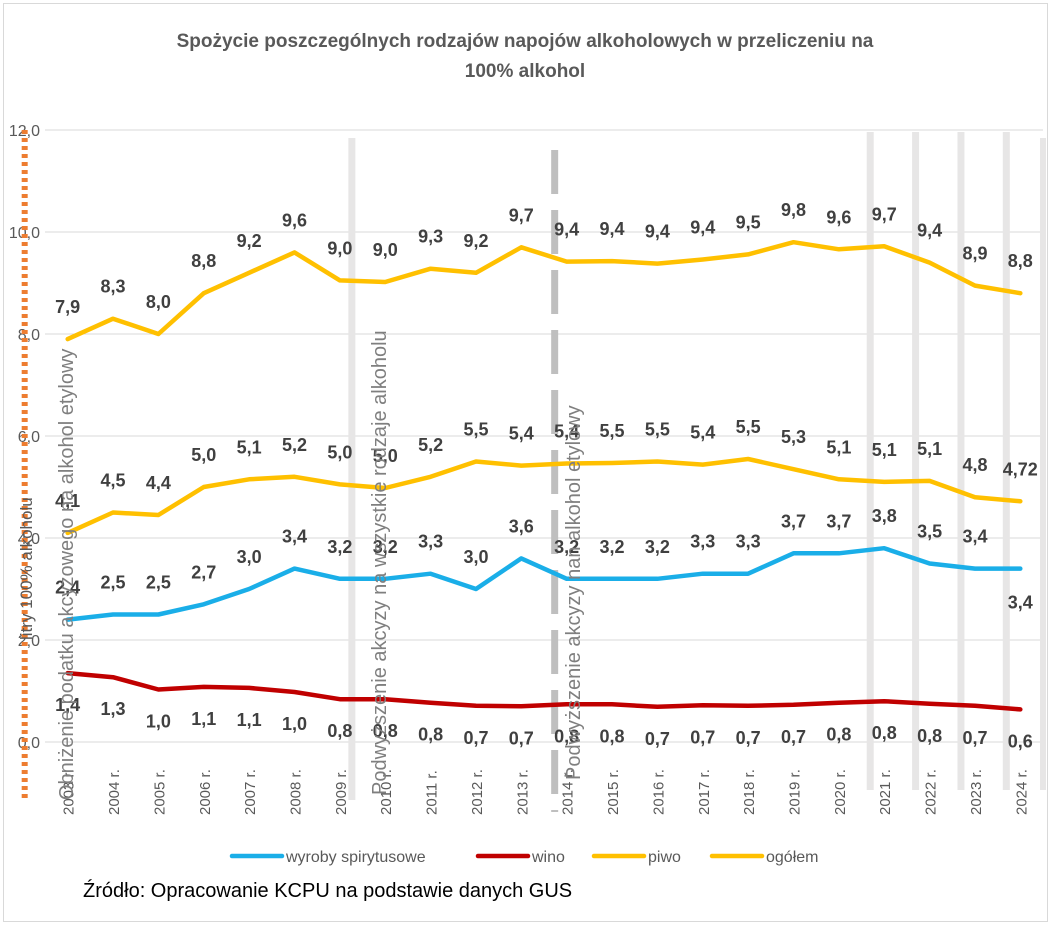  I want to click on data-label: 3,8, so click(884, 516).